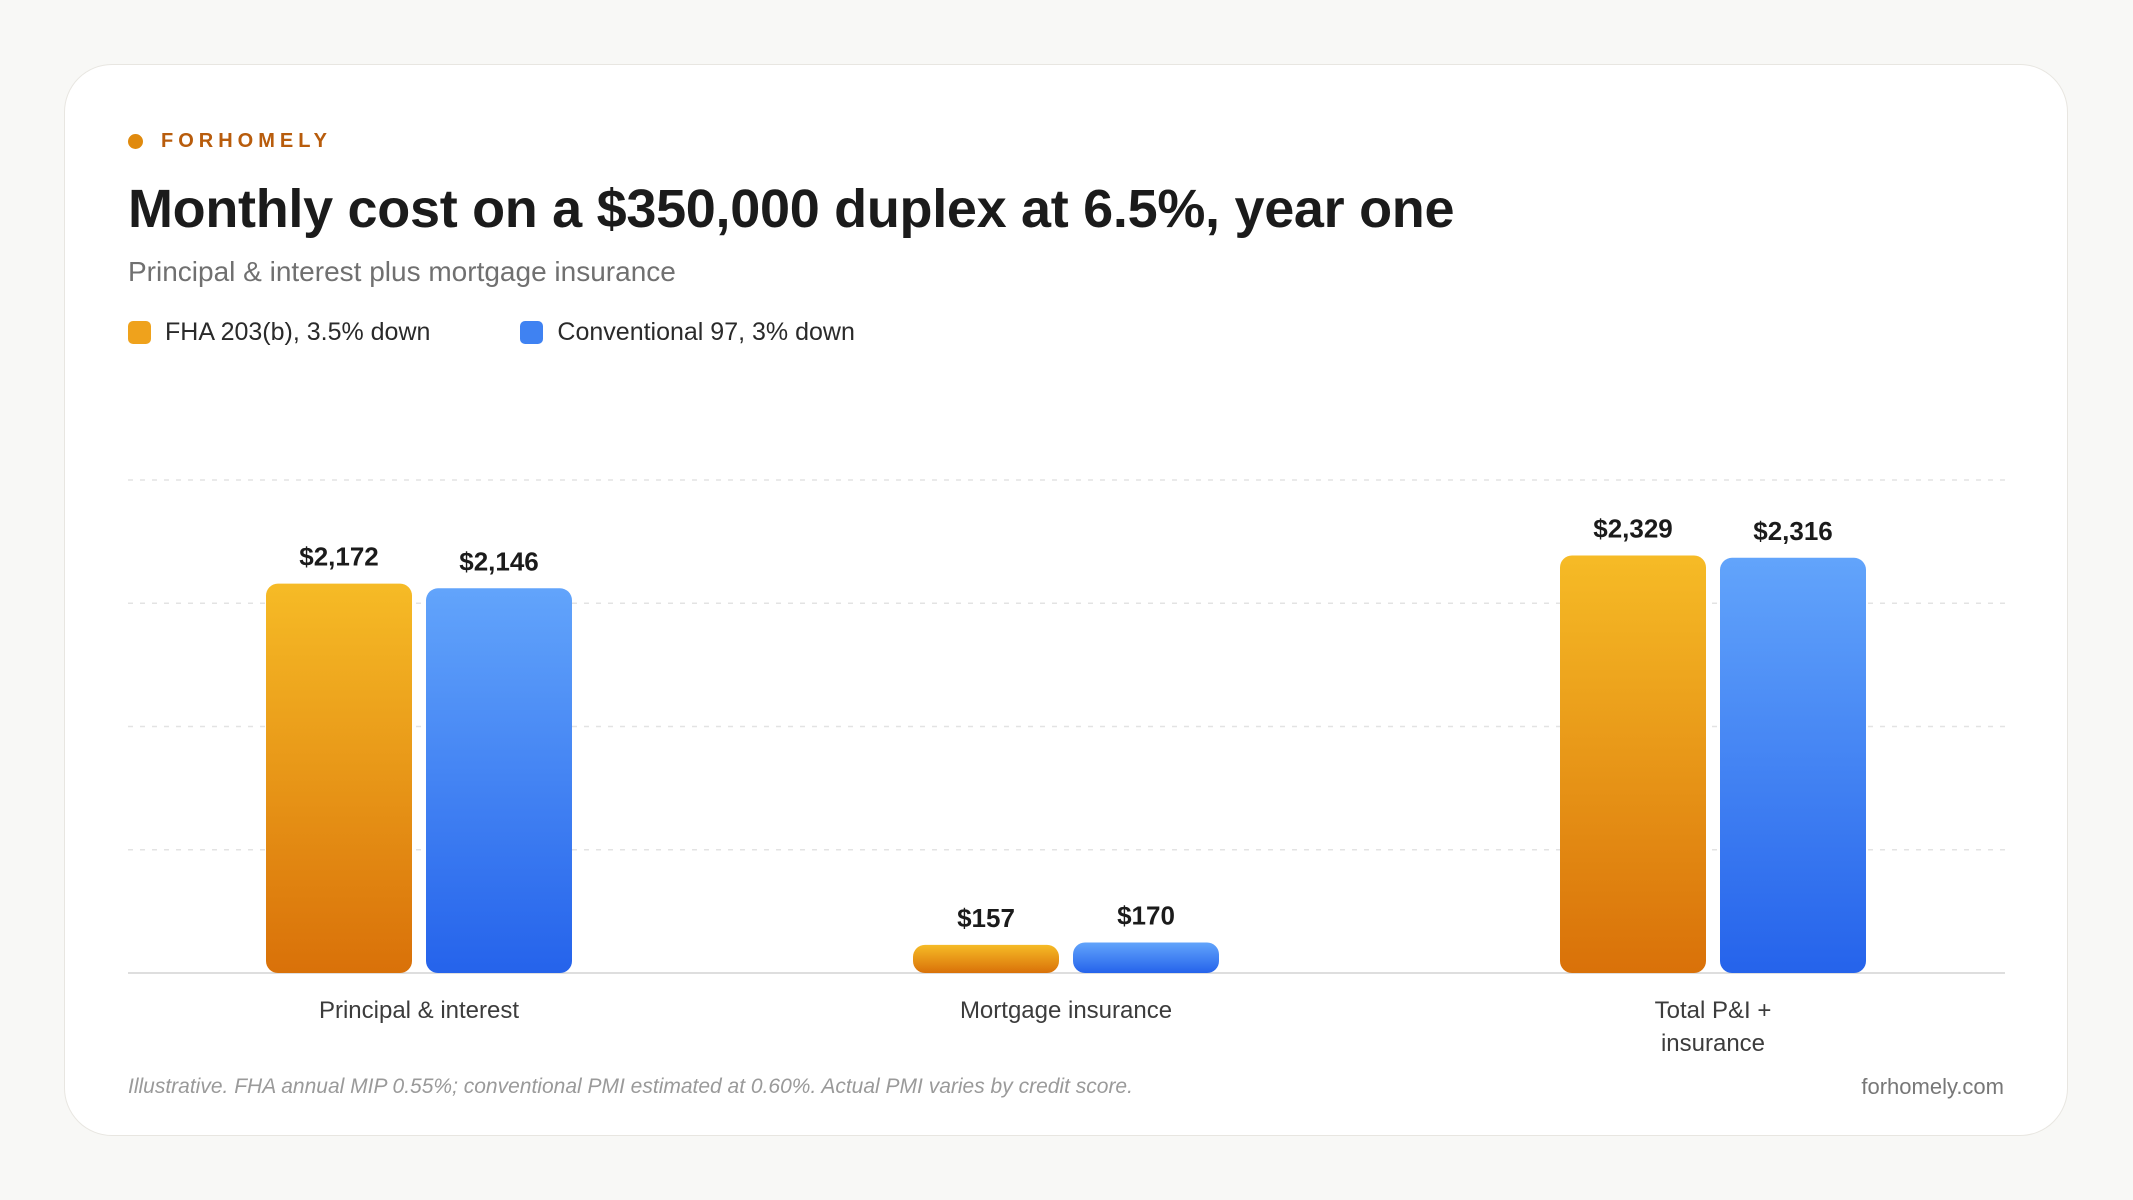 The image size is (2133, 1200). What do you see at coordinates (1066, 1010) in the screenshot?
I see `category-label-2: Mortgage insurance` at bounding box center [1066, 1010].